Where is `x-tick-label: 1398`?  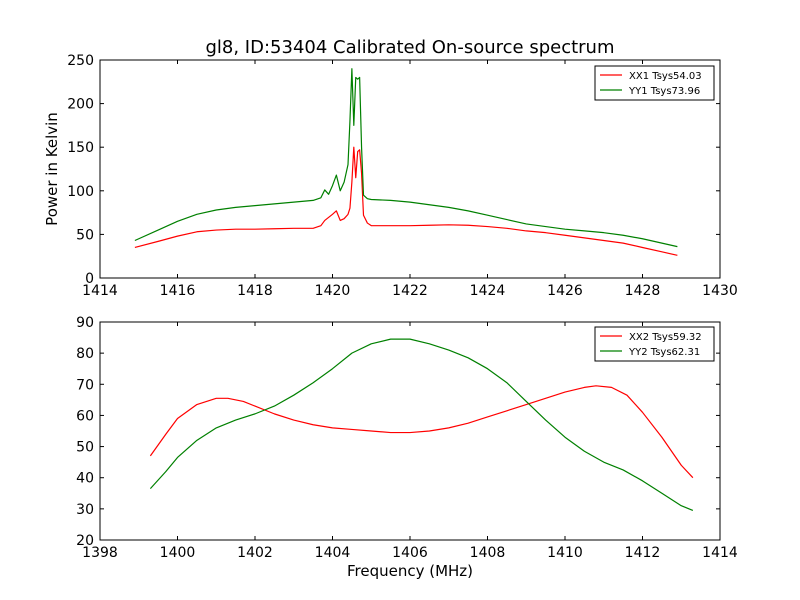 x-tick-label: 1398 is located at coordinates (100, 553).